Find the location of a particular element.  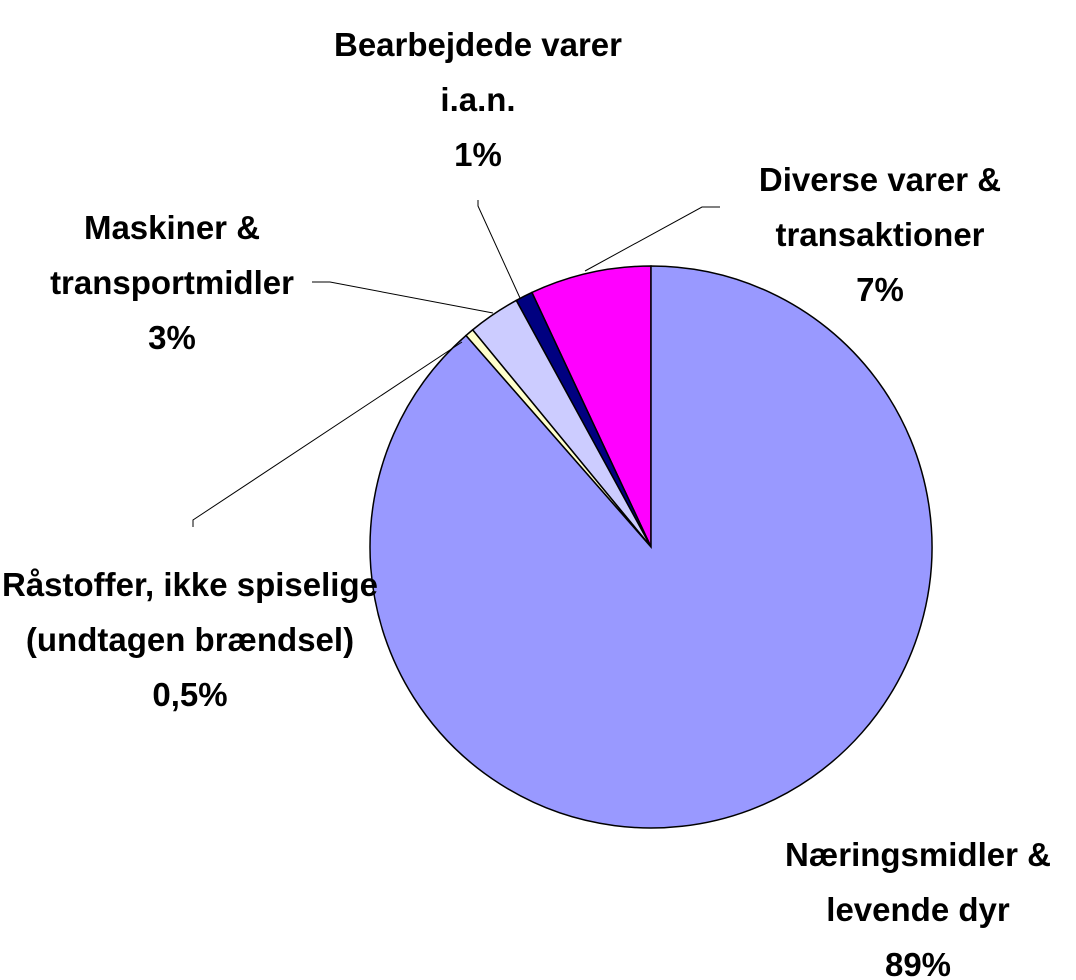

value-label: 3% is located at coordinates (172, 337).